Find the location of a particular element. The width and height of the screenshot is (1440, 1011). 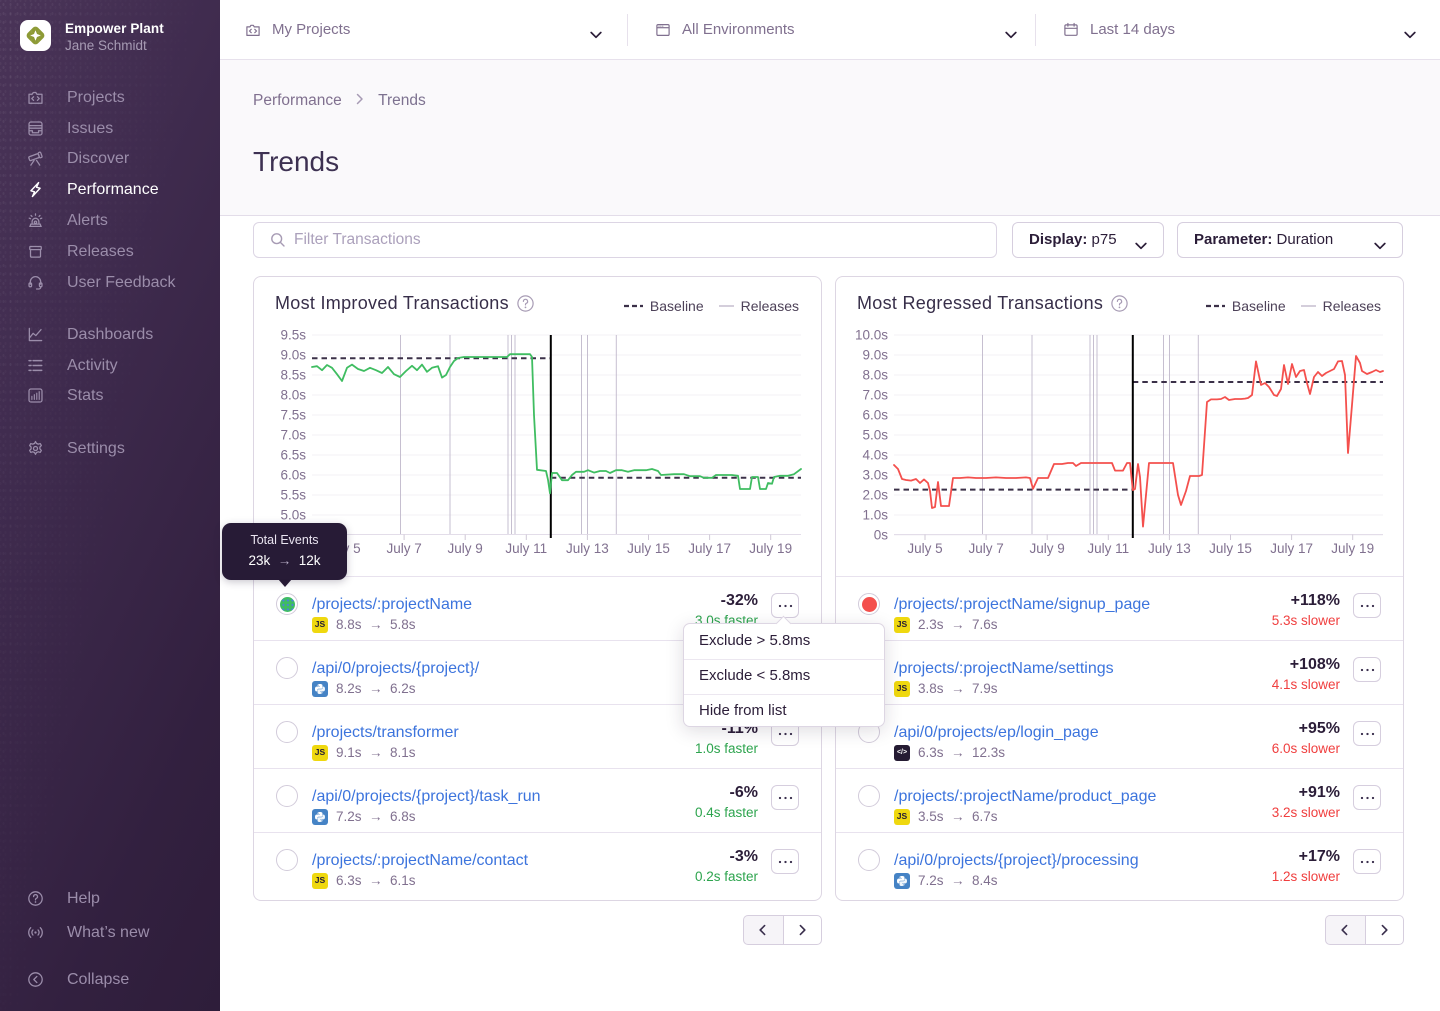

svg-text: 8.5s is located at coordinates (293, 375).